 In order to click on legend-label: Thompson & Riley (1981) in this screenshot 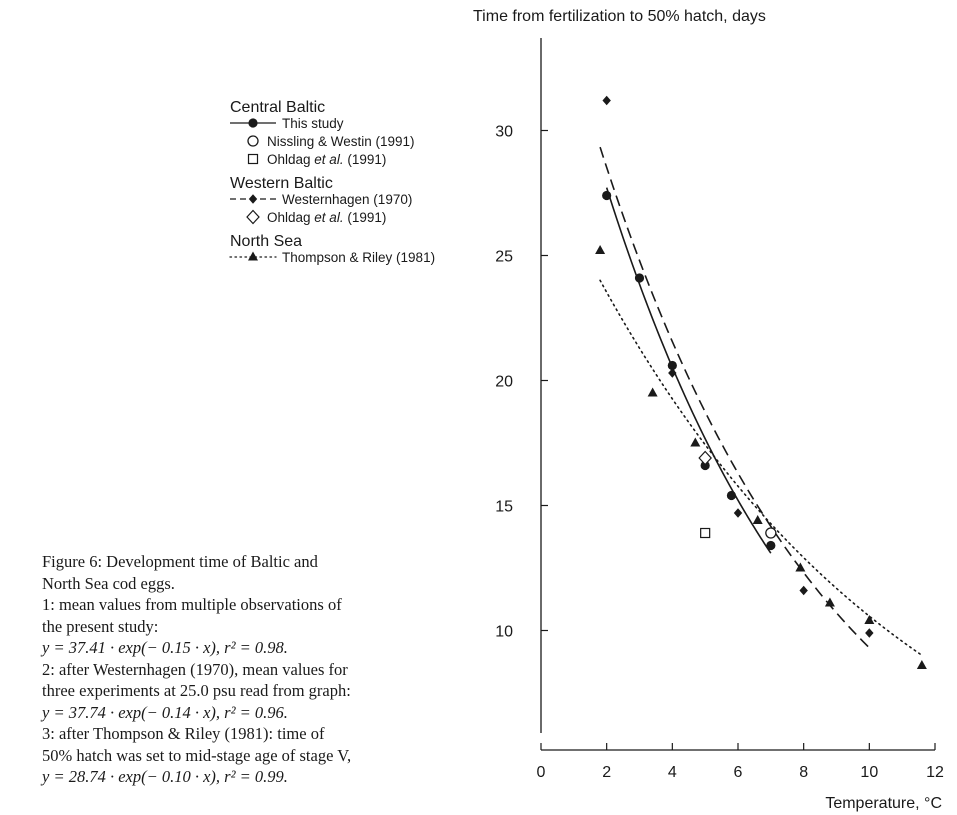, I will do `click(358, 257)`.